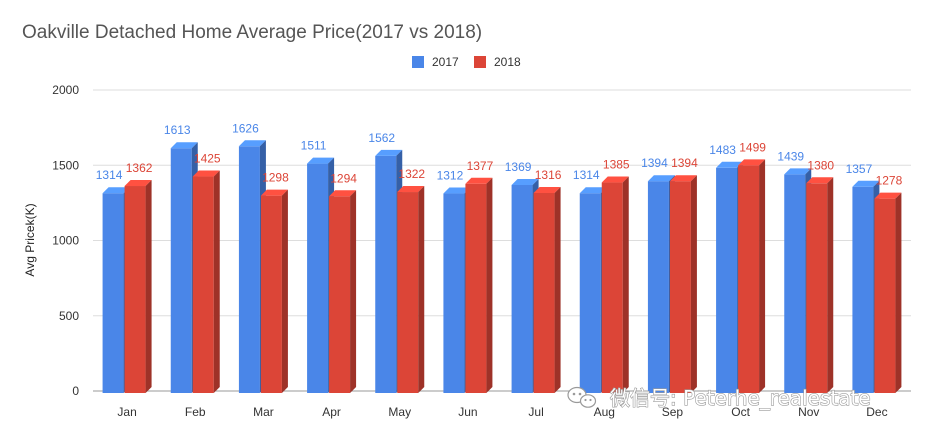 The height and width of the screenshot is (440, 933). Describe the element at coordinates (654, 163) in the screenshot. I see `data-label-2017-Sep: 1394` at that location.